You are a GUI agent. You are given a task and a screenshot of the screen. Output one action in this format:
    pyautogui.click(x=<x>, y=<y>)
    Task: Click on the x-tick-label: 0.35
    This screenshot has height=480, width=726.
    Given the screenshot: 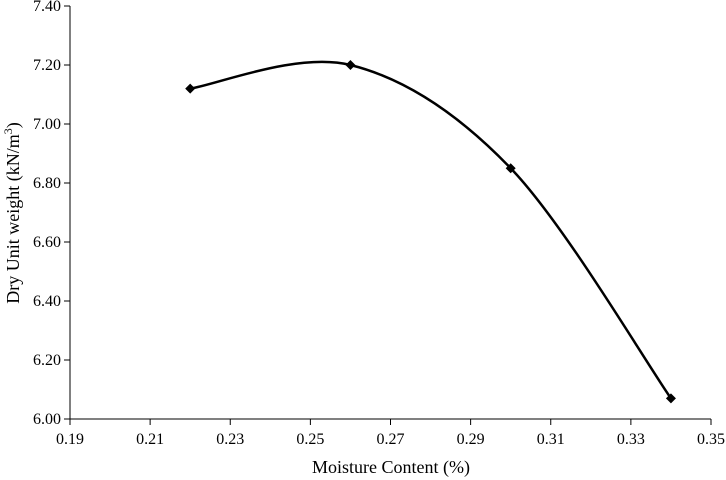 What is the action you would take?
    pyautogui.click(x=711, y=439)
    